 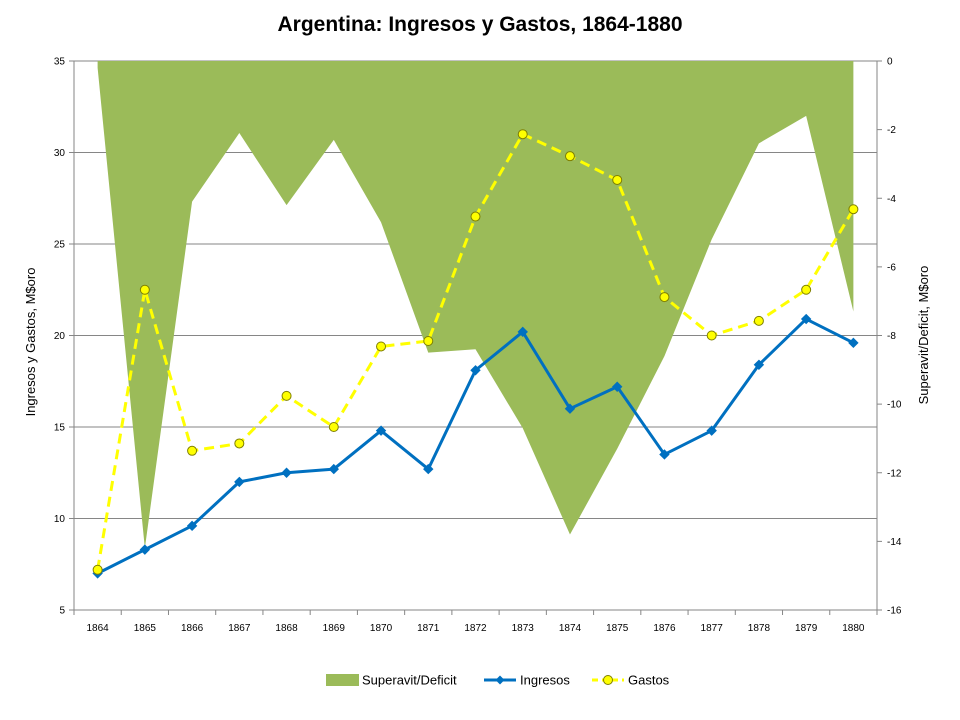 What do you see at coordinates (617, 628) in the screenshot?
I see `x-tick-label: 1875` at bounding box center [617, 628].